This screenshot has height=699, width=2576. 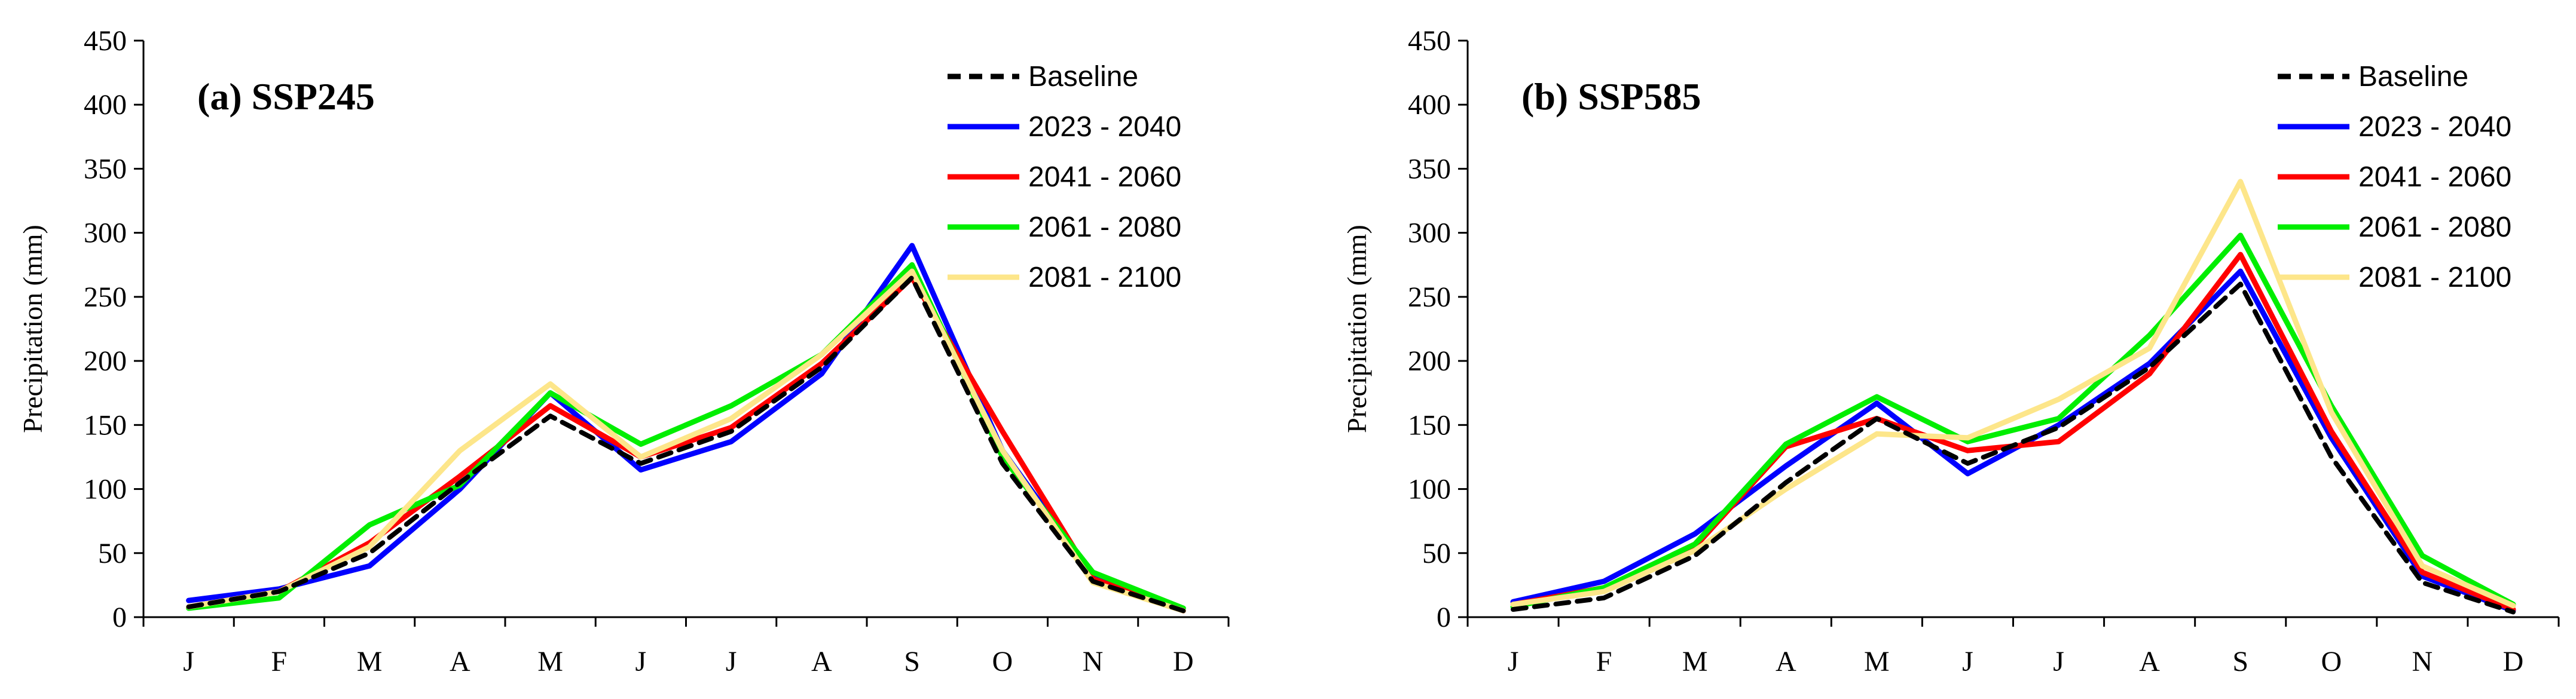 I want to click on panel-title: (a) SSP245, so click(x=286, y=96).